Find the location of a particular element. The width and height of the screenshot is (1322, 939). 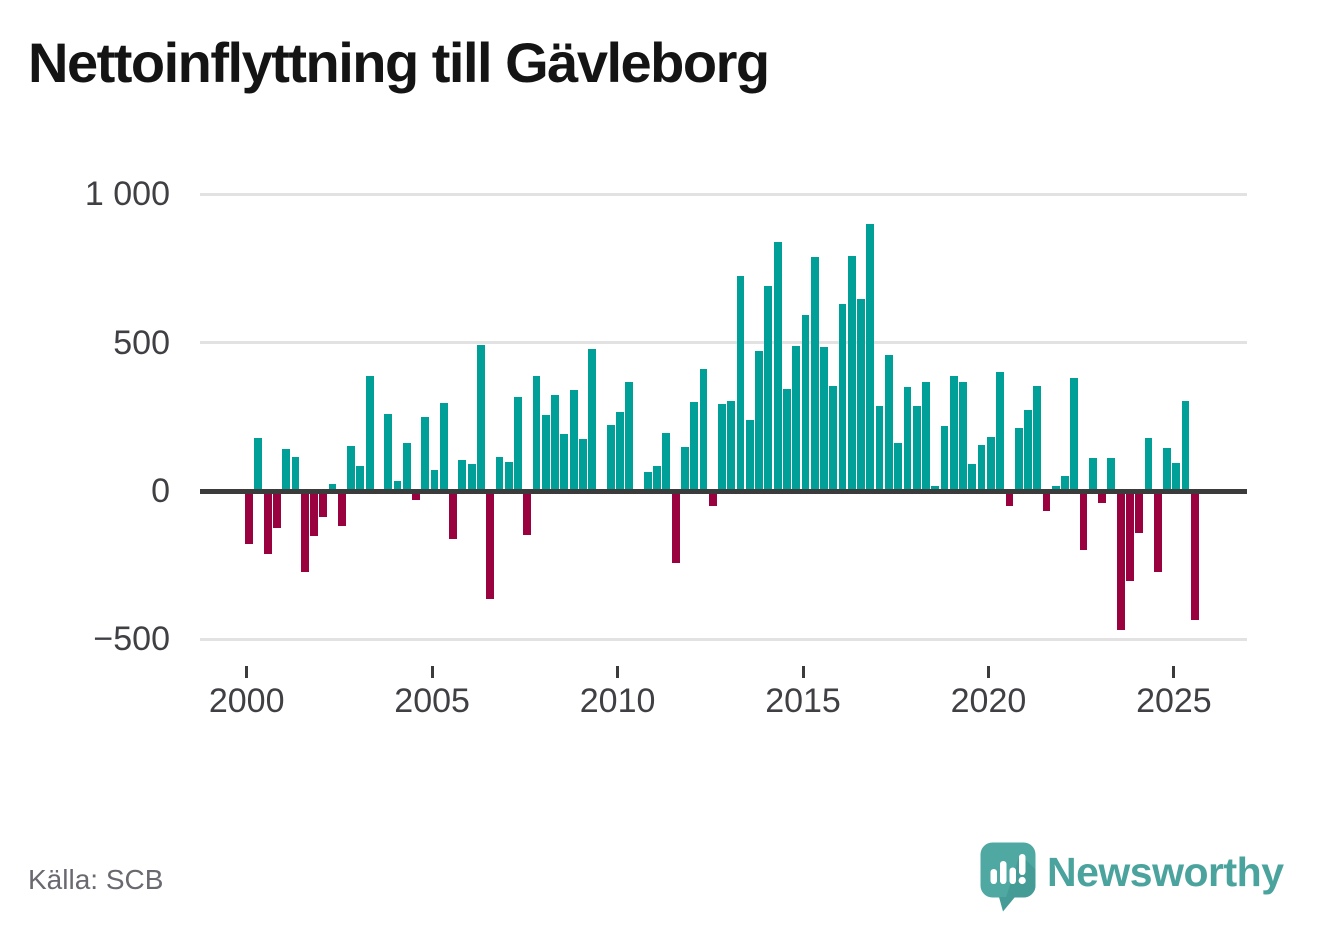

y-axis-tick-label: 1 000 is located at coordinates (127, 194).